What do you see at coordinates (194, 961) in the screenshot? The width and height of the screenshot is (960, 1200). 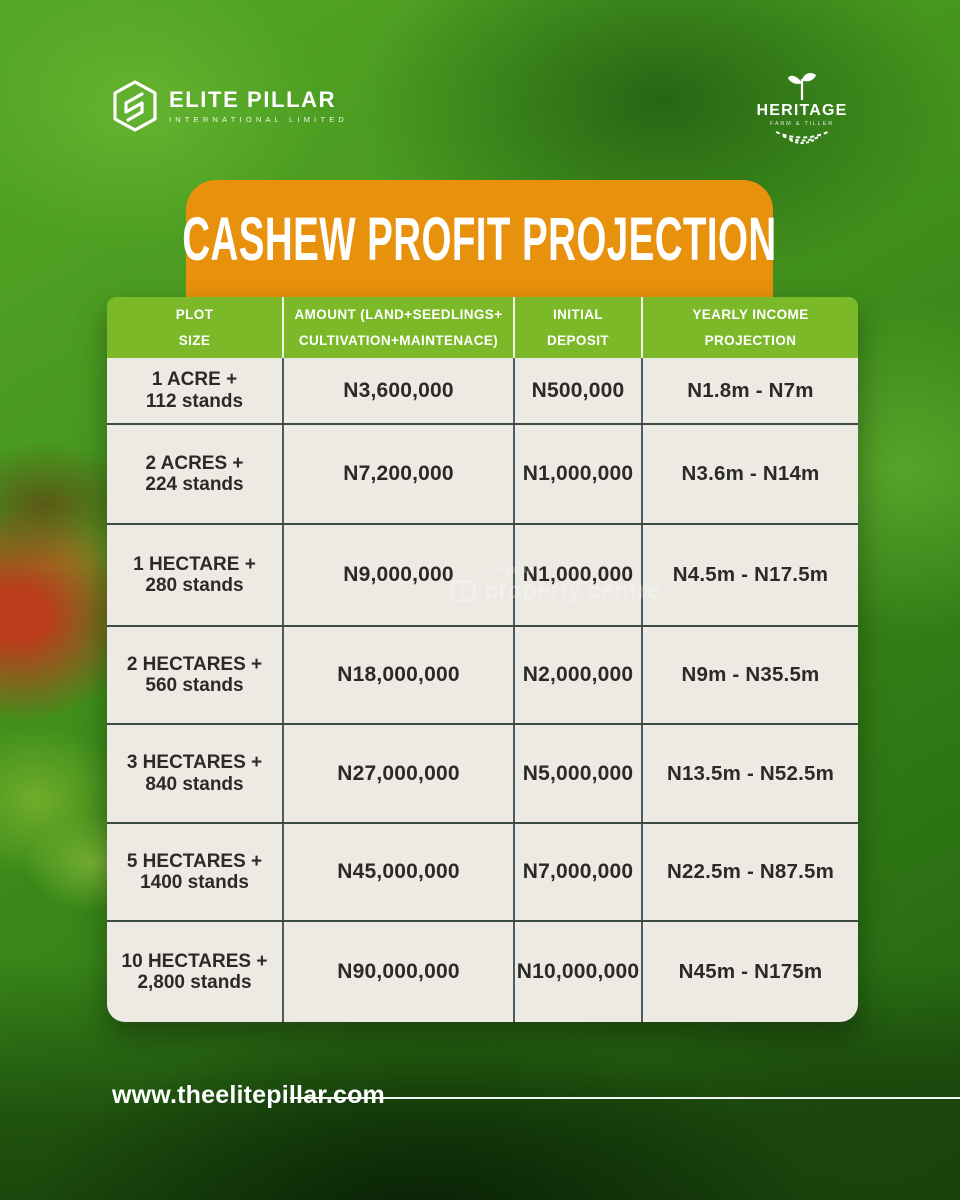 I see `plot-size-line1: 10 HECTARES +` at bounding box center [194, 961].